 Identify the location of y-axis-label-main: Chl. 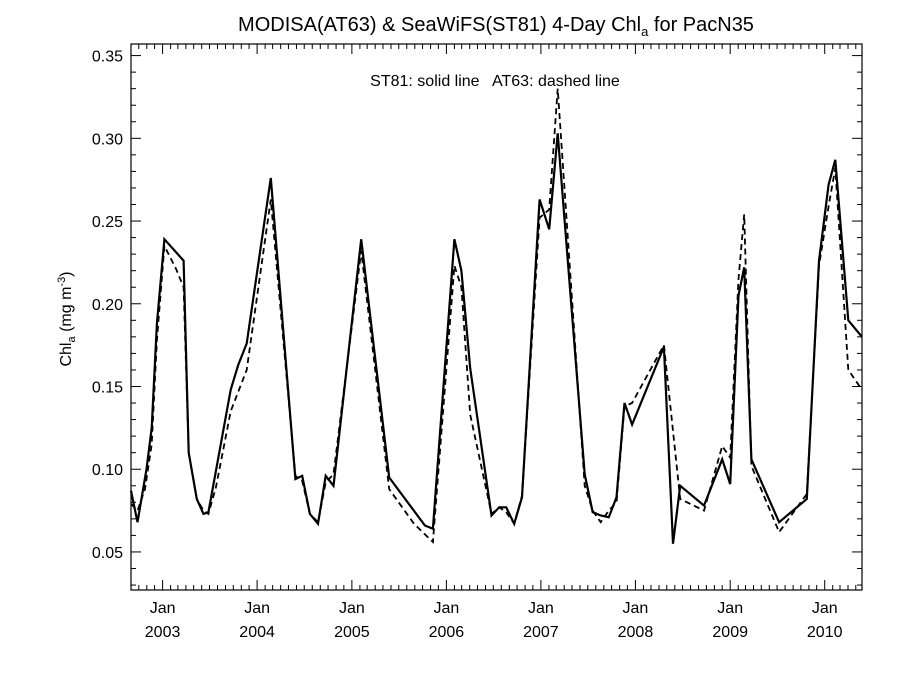
(66, 355).